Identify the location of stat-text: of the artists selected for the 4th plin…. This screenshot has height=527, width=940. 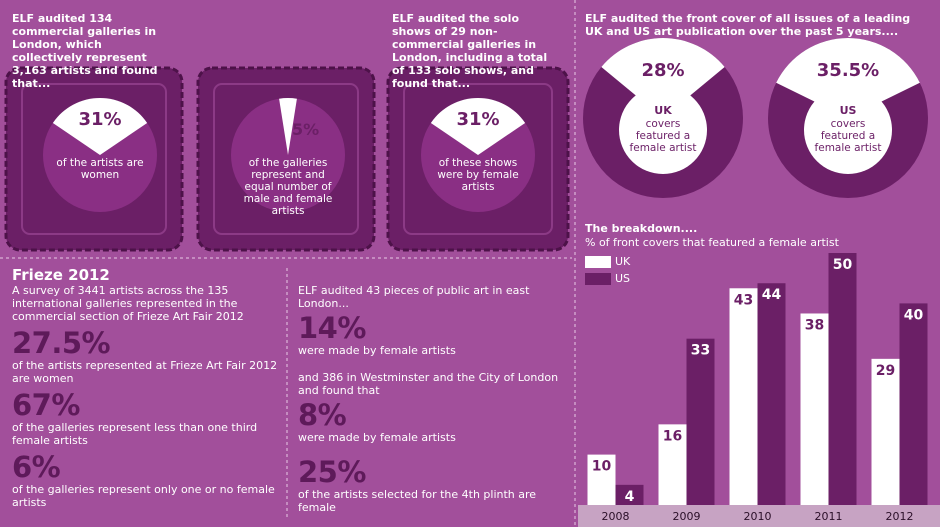
(417, 501).